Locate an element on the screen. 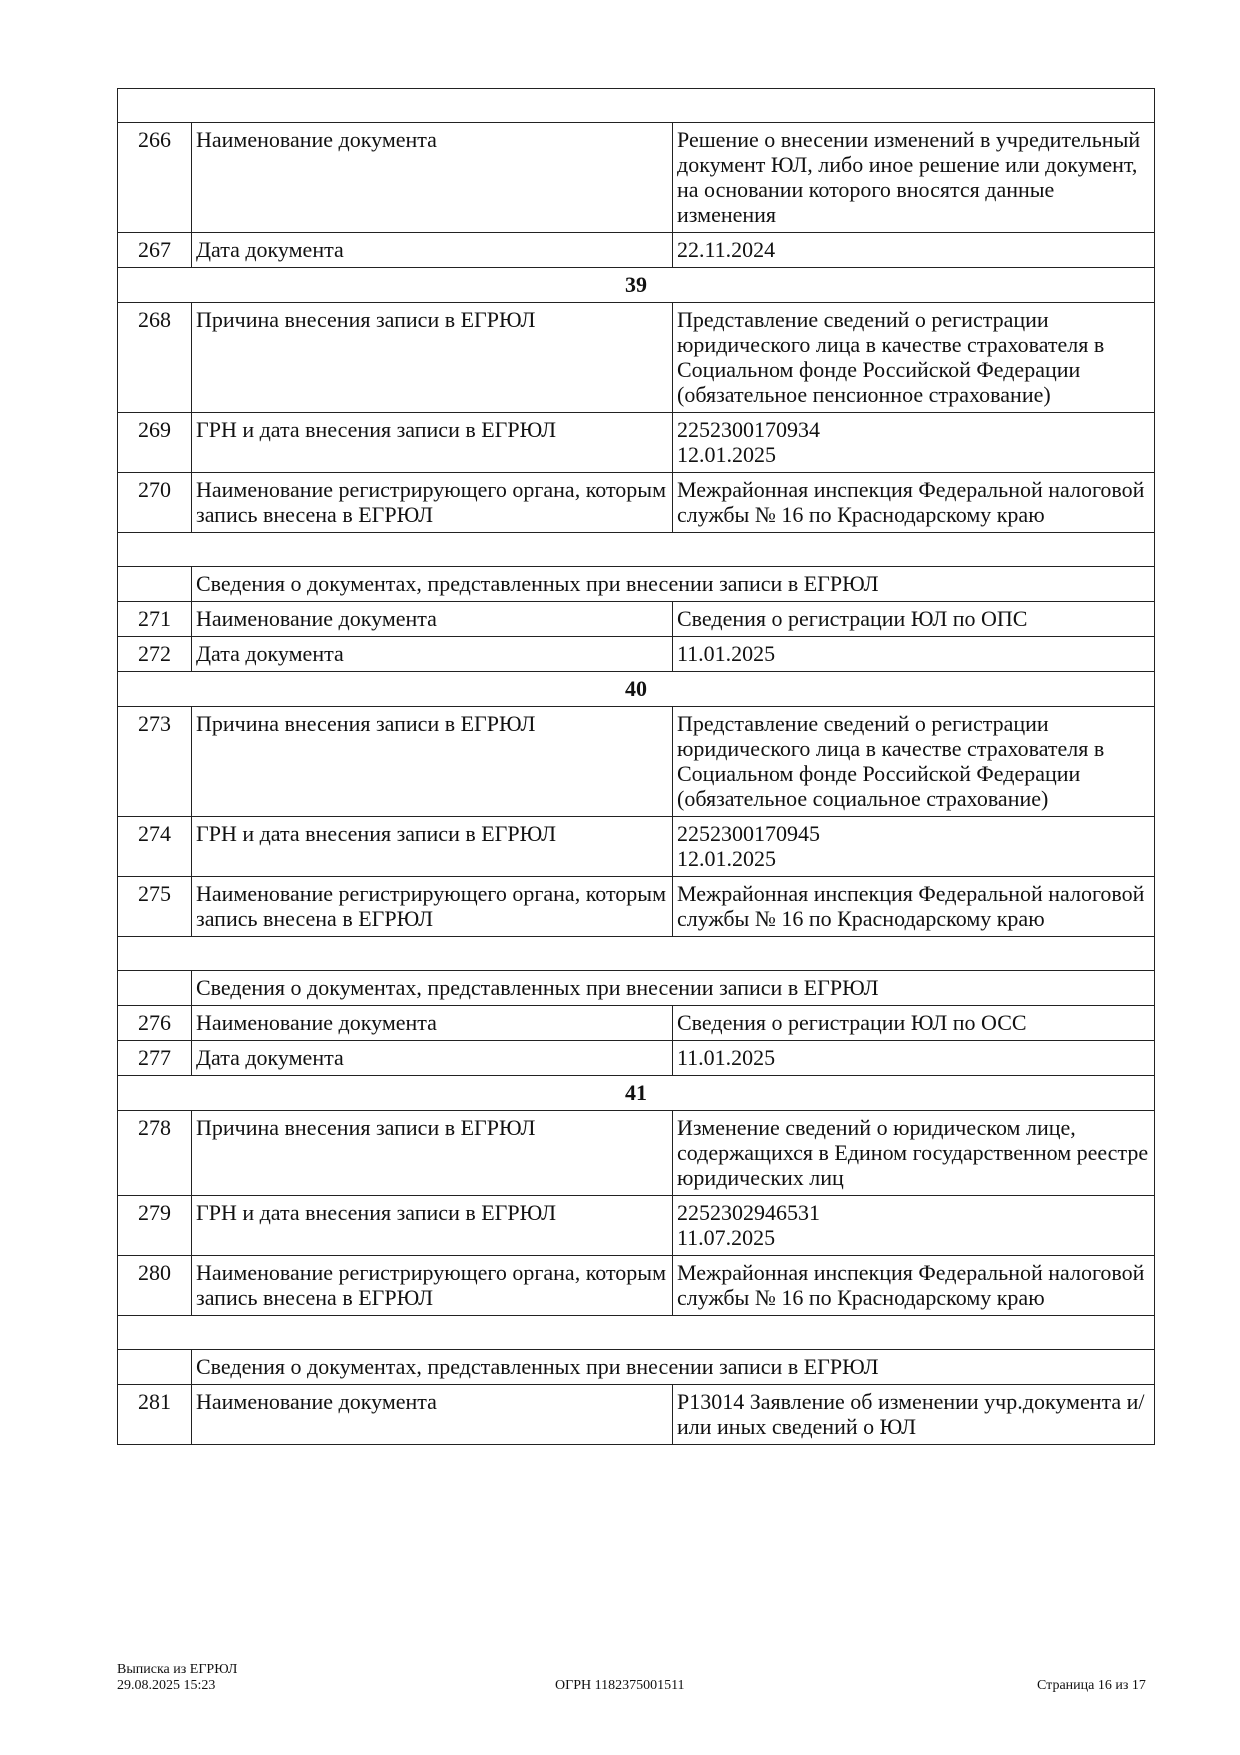  footer-ogrn: ОГРН 1182375001511 is located at coordinates (620, 1685).